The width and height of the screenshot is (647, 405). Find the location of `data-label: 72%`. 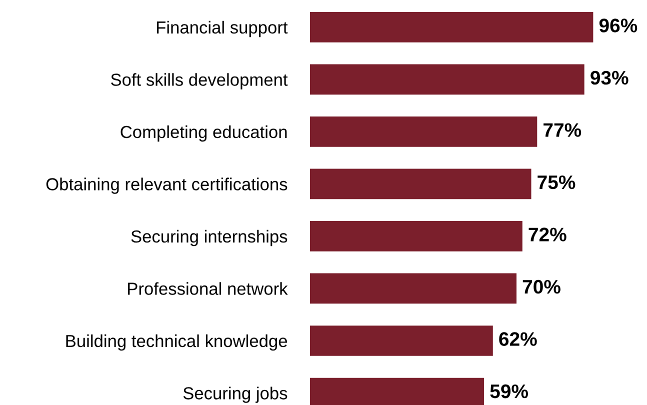

data-label: 72% is located at coordinates (547, 235).